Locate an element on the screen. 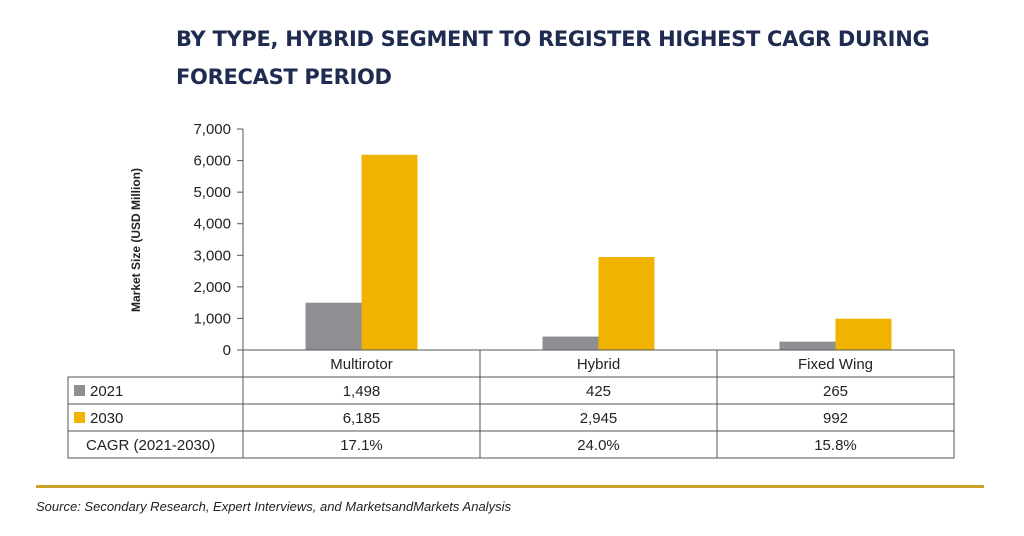 The width and height of the screenshot is (1024, 536). bar-2030-hybrid is located at coordinates (626, 303).